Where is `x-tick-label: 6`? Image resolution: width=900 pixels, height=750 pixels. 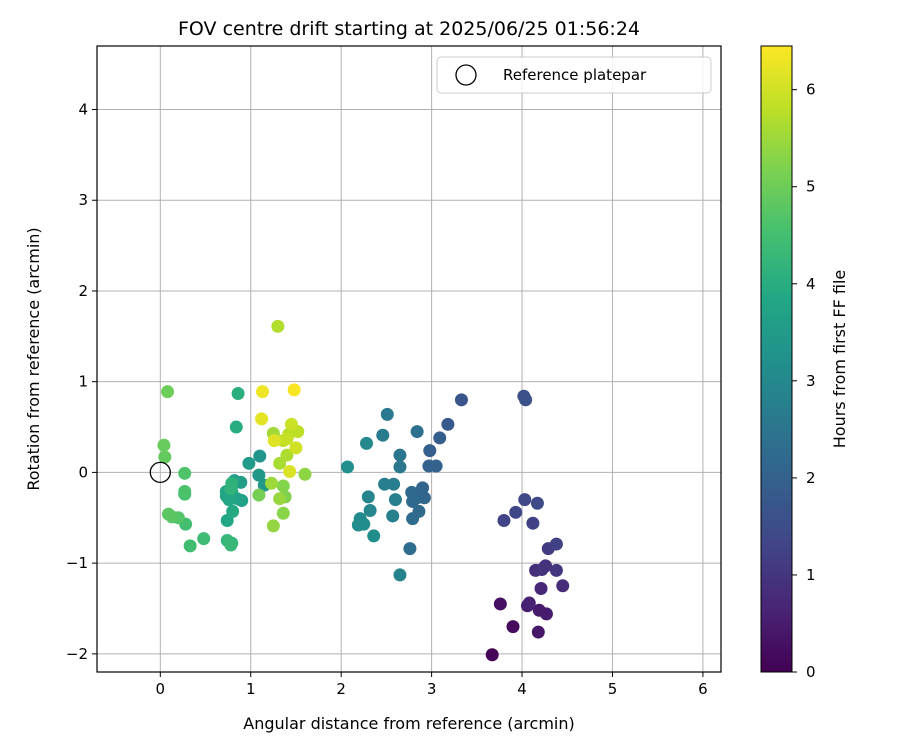 x-tick-label: 6 is located at coordinates (703, 689).